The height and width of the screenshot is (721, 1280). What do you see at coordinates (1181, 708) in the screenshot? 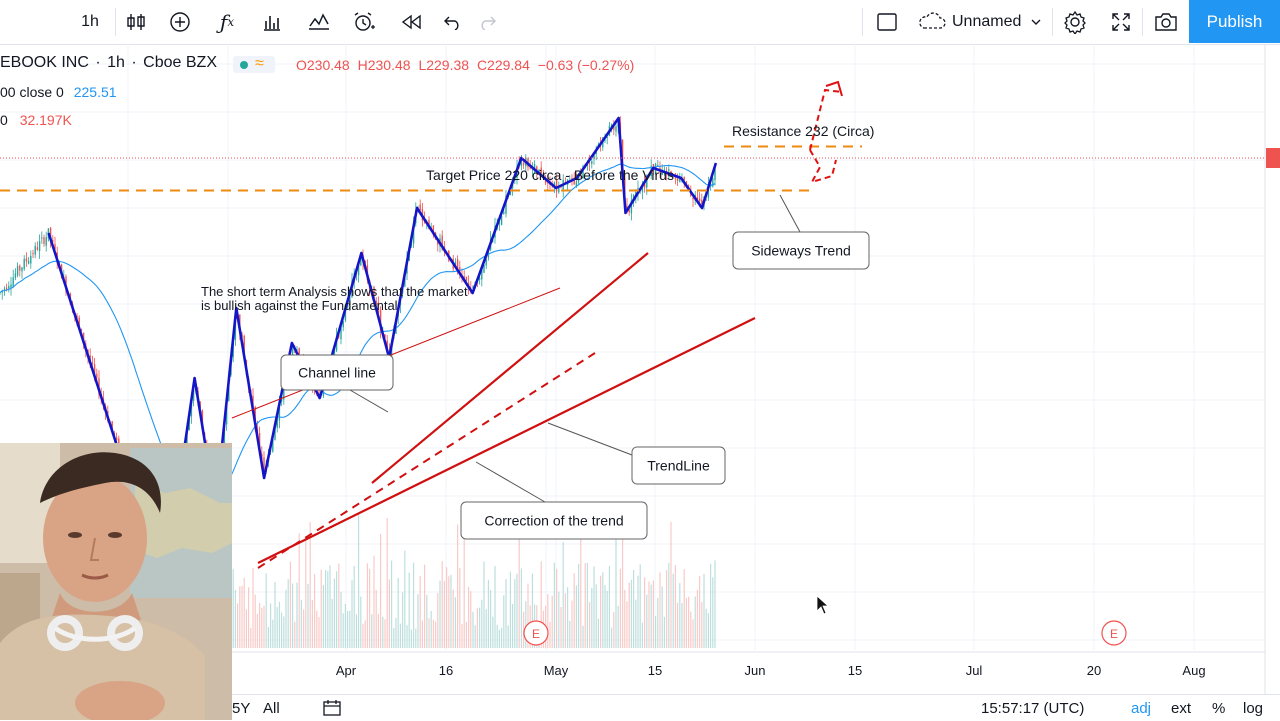
I see `ext-toggle: ext` at bounding box center [1181, 708].